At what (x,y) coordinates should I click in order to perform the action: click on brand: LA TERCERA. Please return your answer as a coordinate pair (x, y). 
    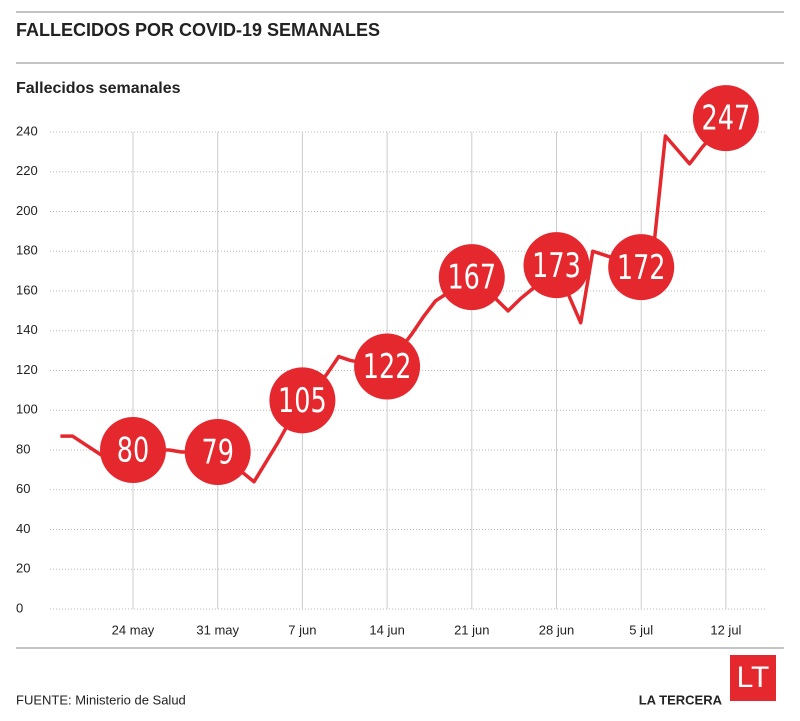
    Looking at the image, I should click on (681, 699).